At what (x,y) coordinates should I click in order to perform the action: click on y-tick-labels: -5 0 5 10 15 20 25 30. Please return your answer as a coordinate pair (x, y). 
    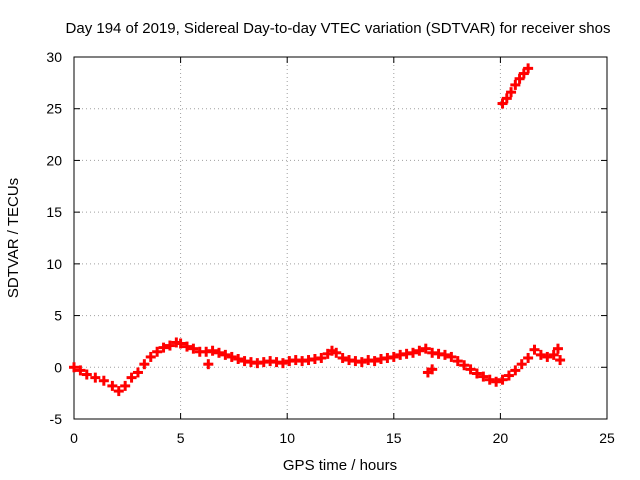
    Looking at the image, I should click on (54, 238).